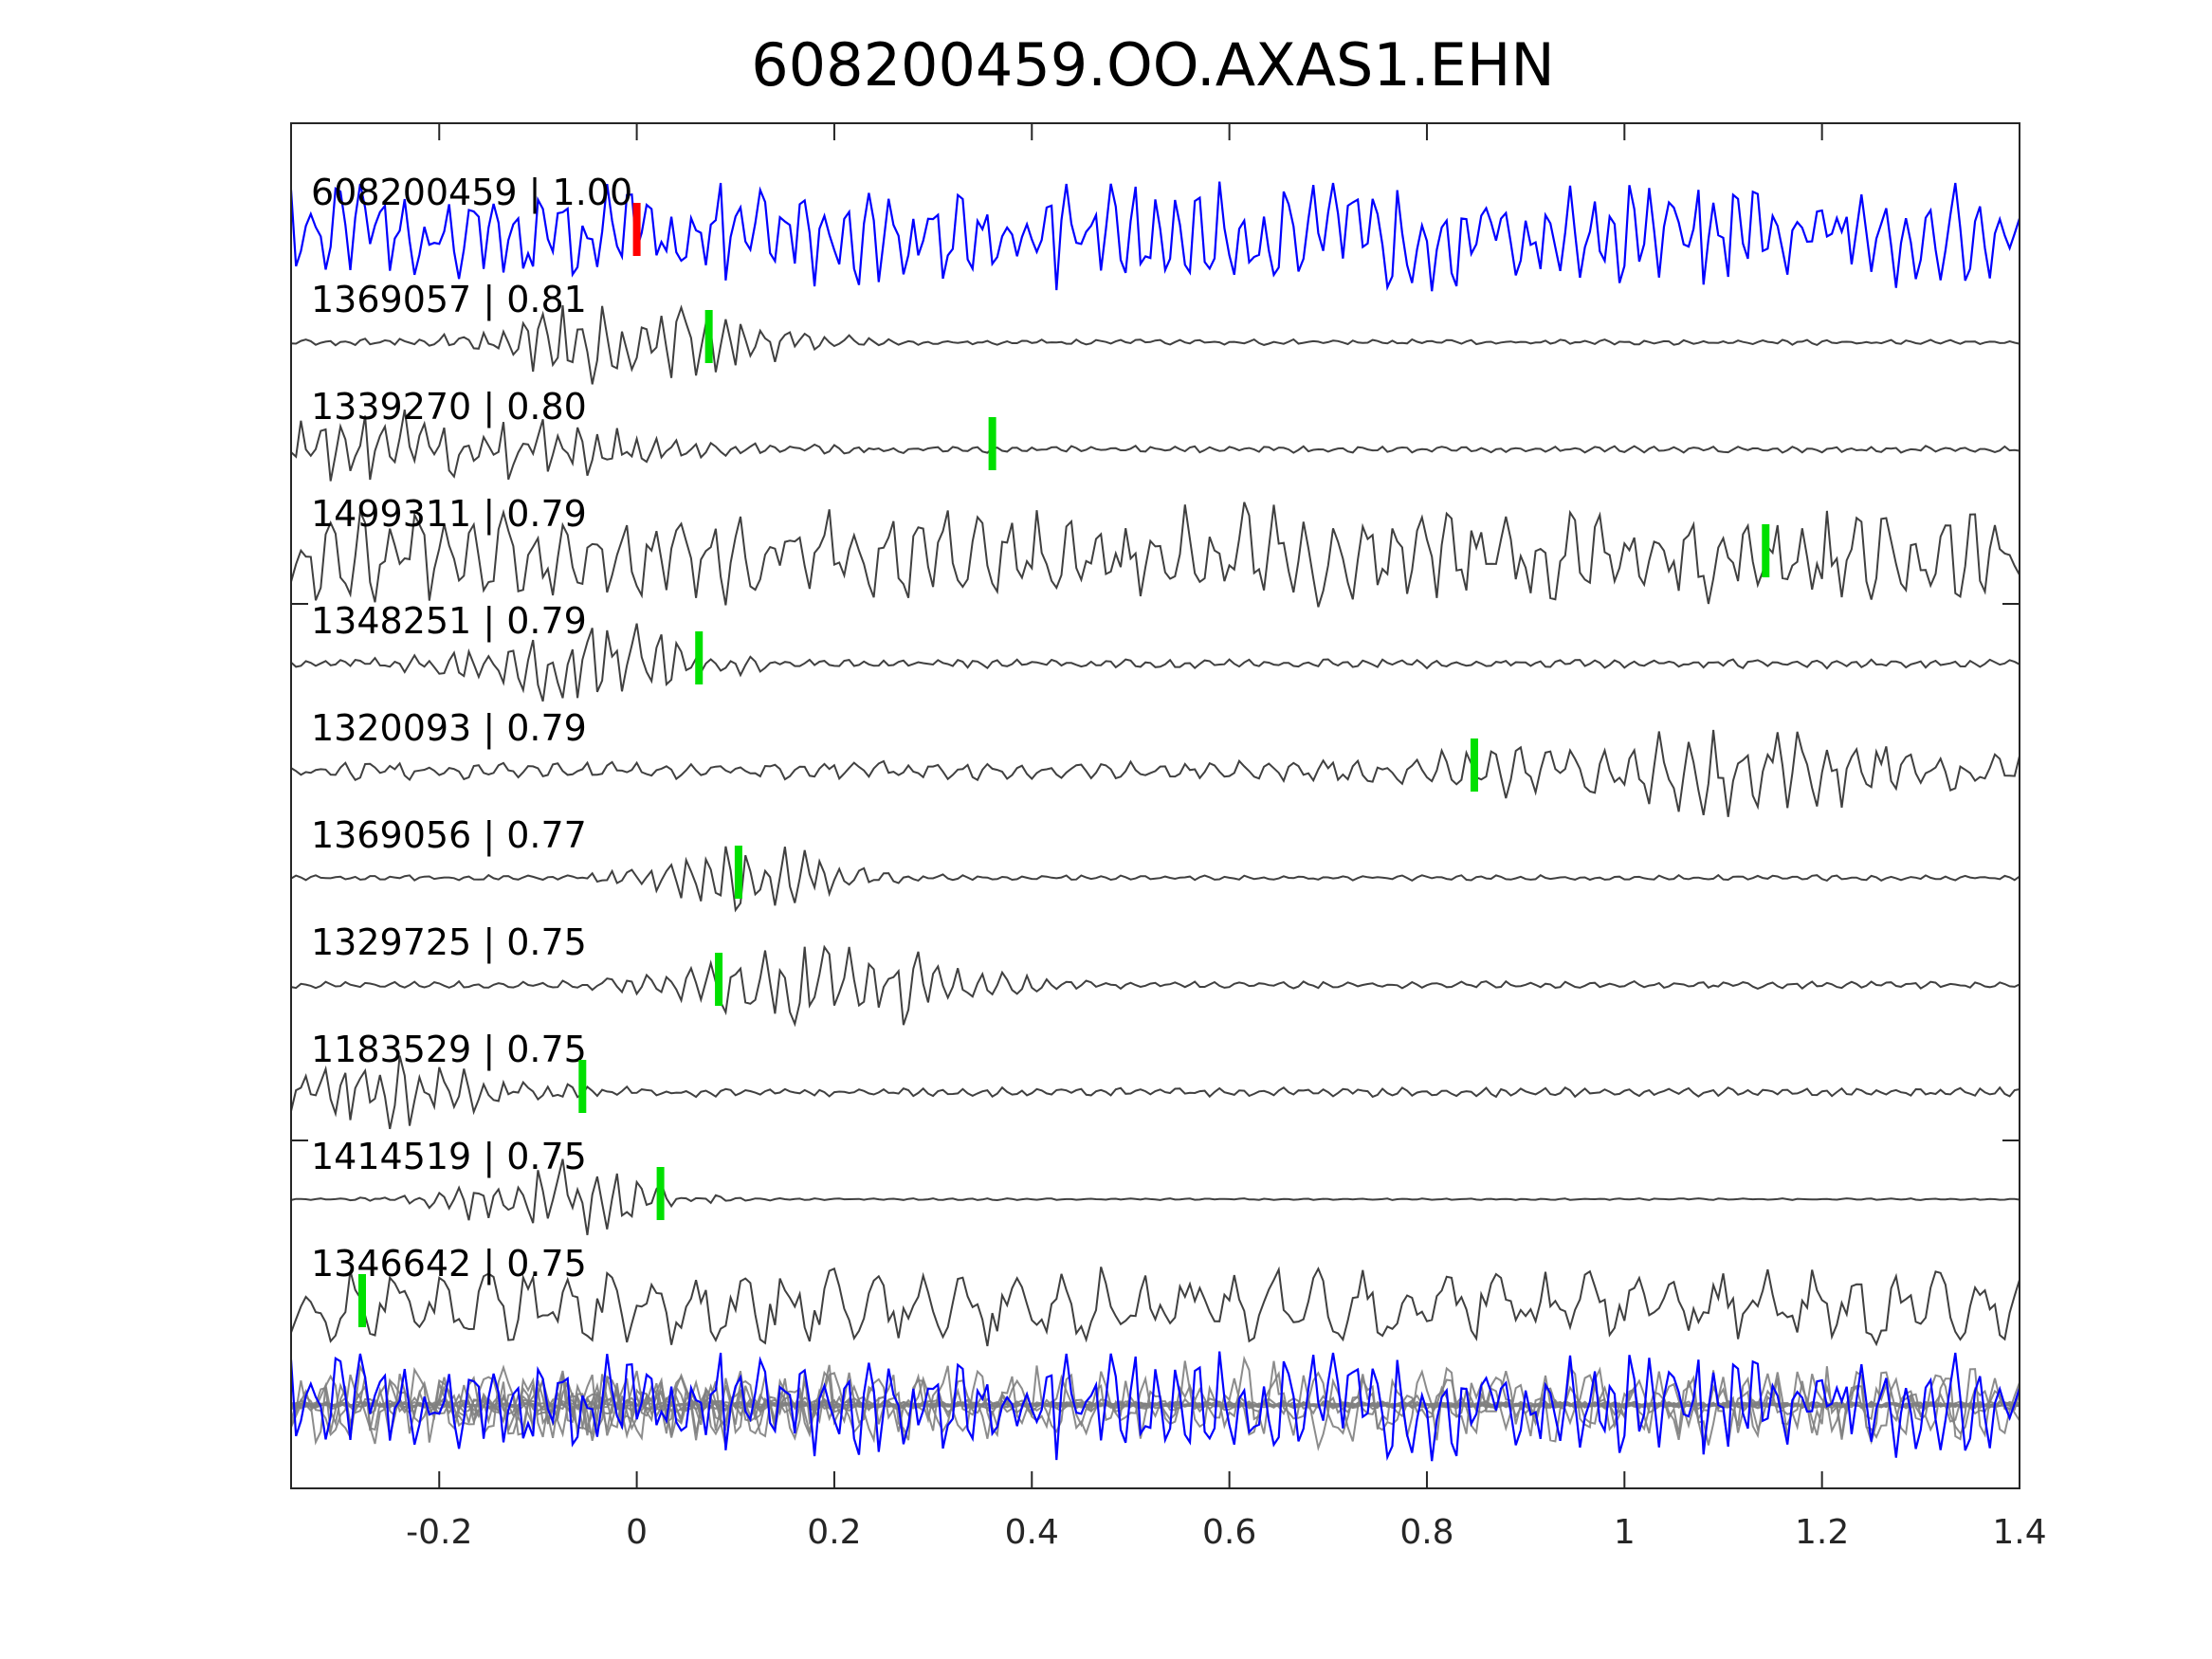 The image size is (2212, 1659). Describe the element at coordinates (449, 514) in the screenshot. I see `trace-label: 1499311 | 0.79` at that location.